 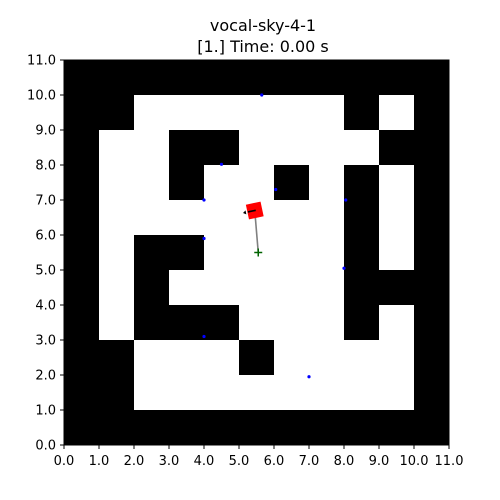 I want to click on x-tick-label: 1.0, so click(x=99, y=461).